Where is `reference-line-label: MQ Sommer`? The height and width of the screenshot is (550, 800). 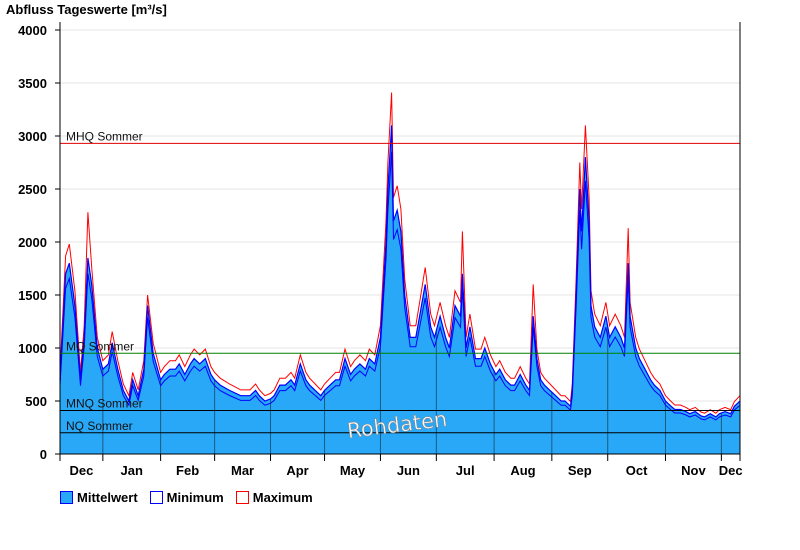 reference-line-label: MQ Sommer is located at coordinates (100, 346).